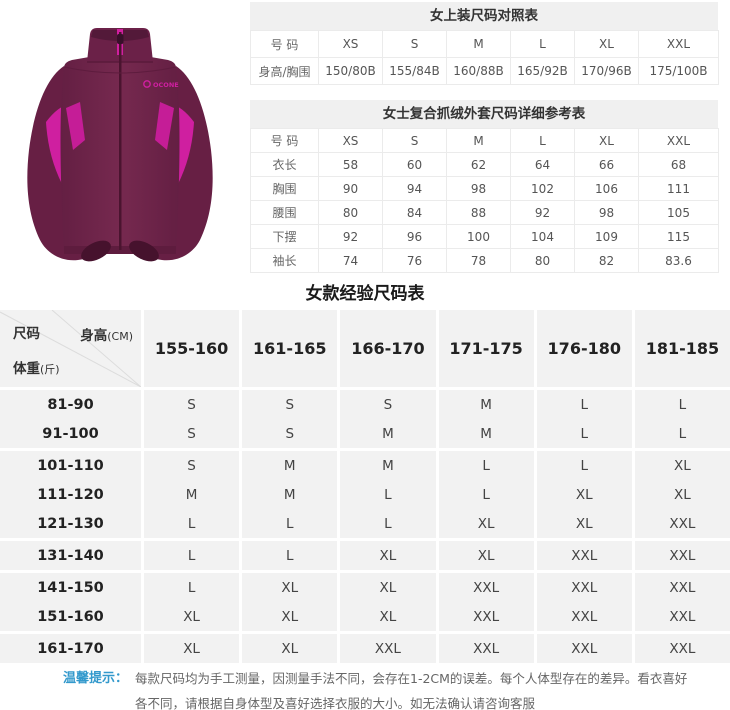 This screenshot has width=730, height=710. Describe the element at coordinates (478, 164) in the screenshot. I see `measure-value-cell: 62` at that location.